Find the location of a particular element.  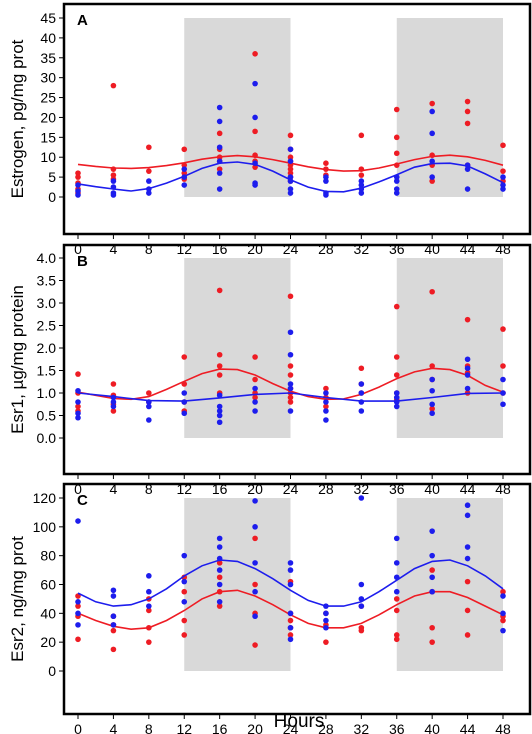

x-tick-label: 44 is located at coordinates (468, 727).